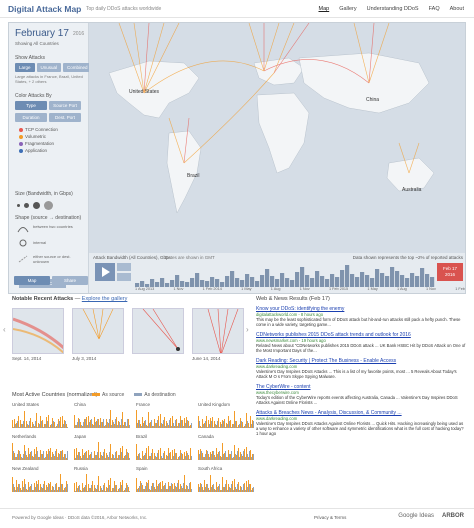 Image resolution: width=474 pixels, height=528 pixels. I want to click on country-chart: Netherlands, so click(40, 448).